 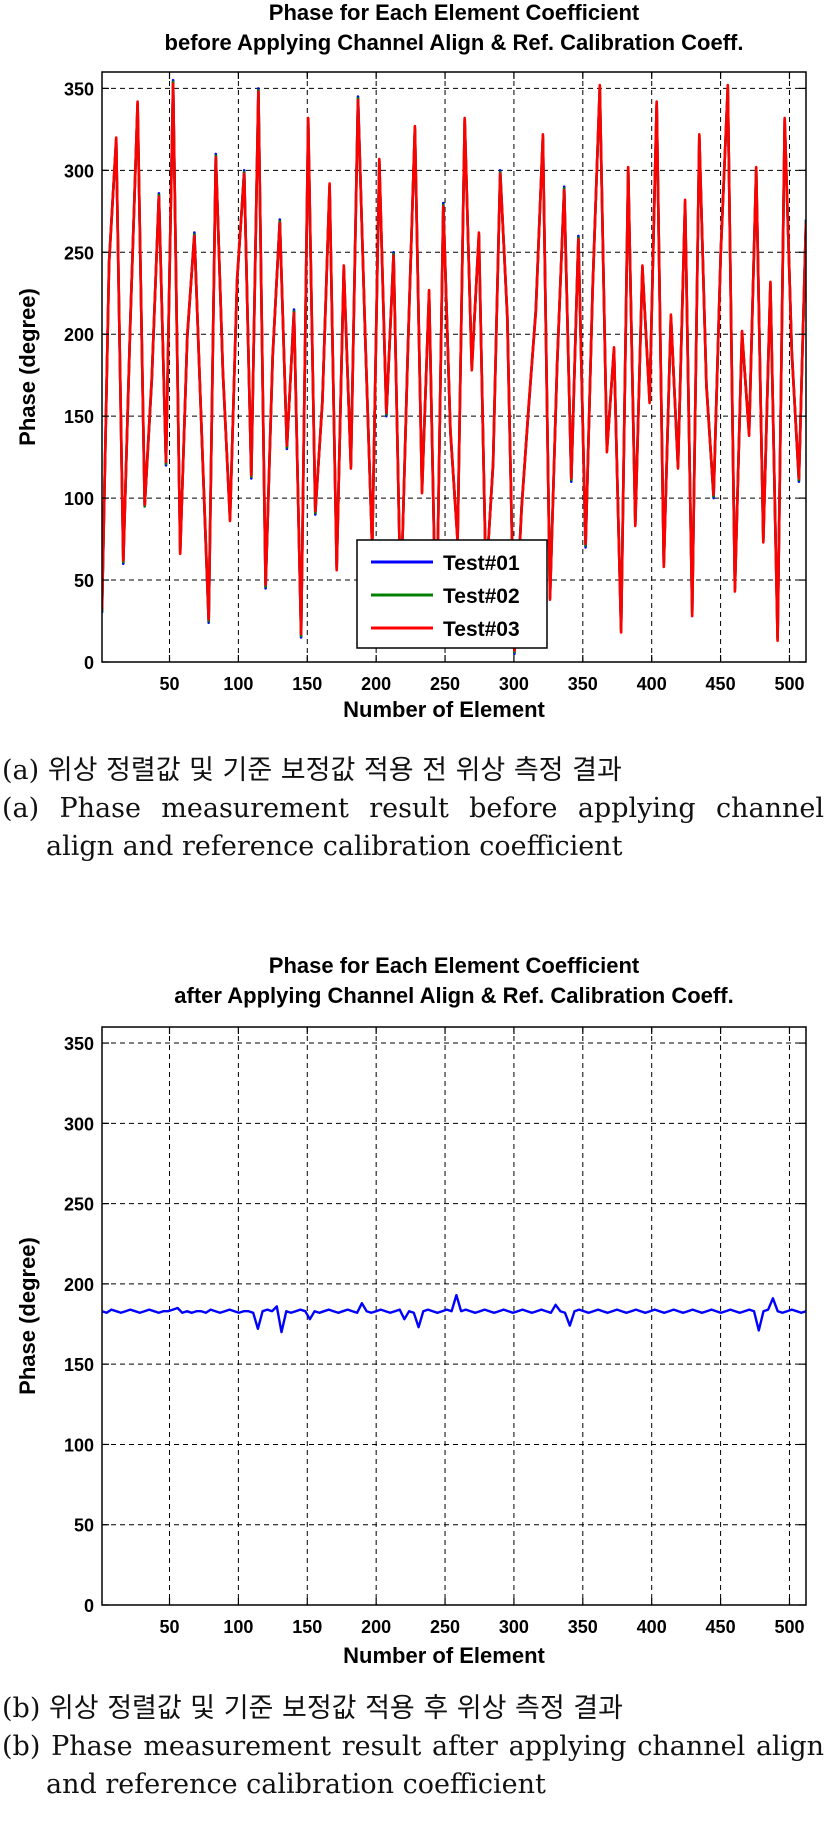 What do you see at coordinates (481, 563) in the screenshot?
I see `legend-label: Test#01` at bounding box center [481, 563].